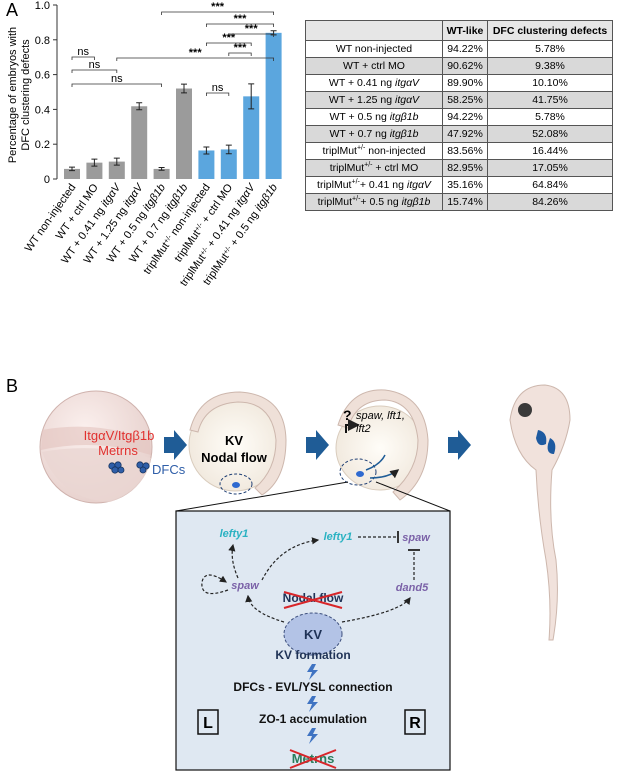  Describe the element at coordinates (382, 445) in the screenshot. I see `embryo-stage-3: ? spaw, lft1, lft2` at that location.